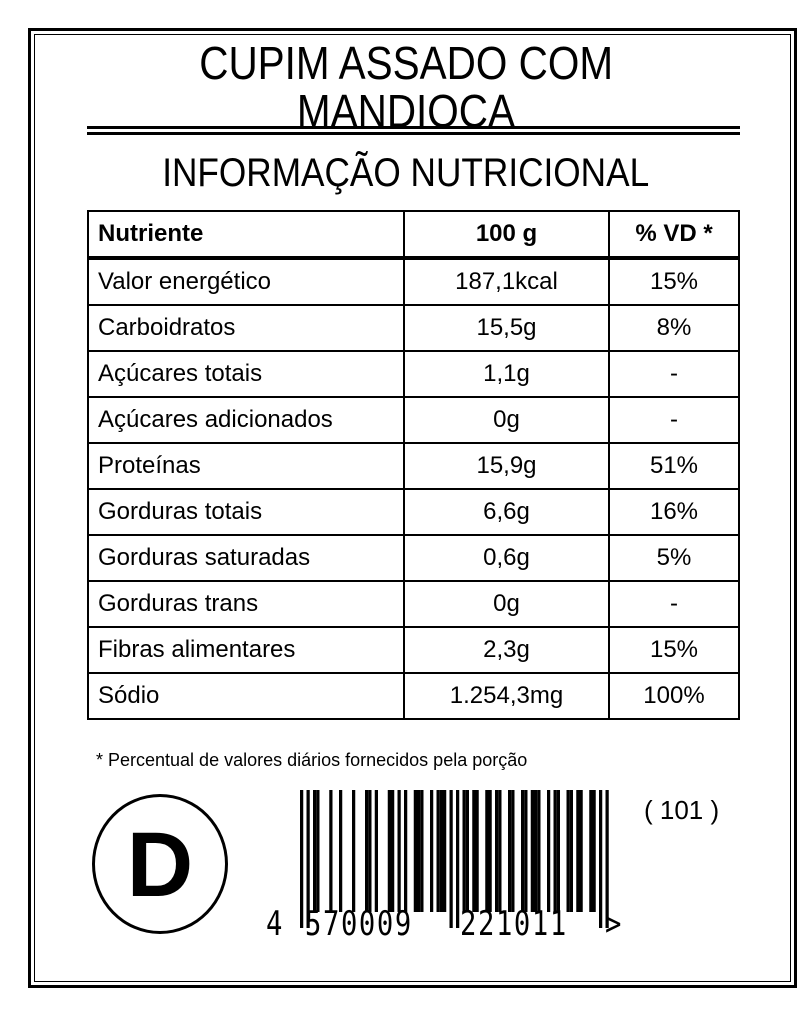  What do you see at coordinates (359, 924) in the screenshot?
I see `barcode-digits-left: 570009` at bounding box center [359, 924].